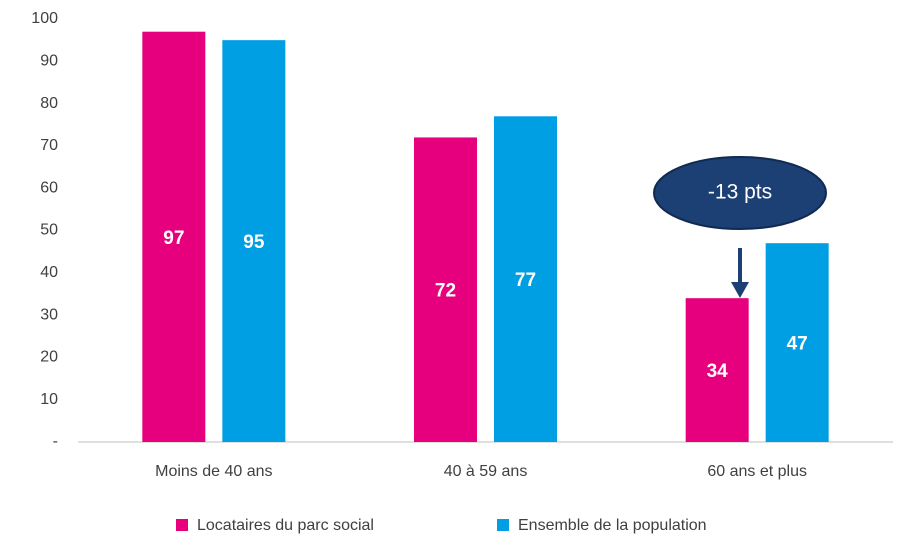 This screenshot has width=913, height=540. What do you see at coordinates (213, 471) in the screenshot?
I see `x-tick-label: Moins de 40 ans` at bounding box center [213, 471].